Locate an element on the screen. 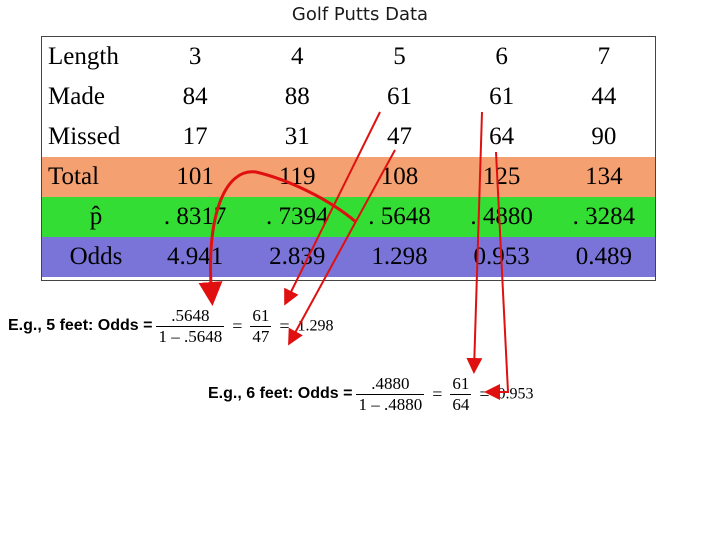  cell-missed-4: 31 is located at coordinates (297, 137).